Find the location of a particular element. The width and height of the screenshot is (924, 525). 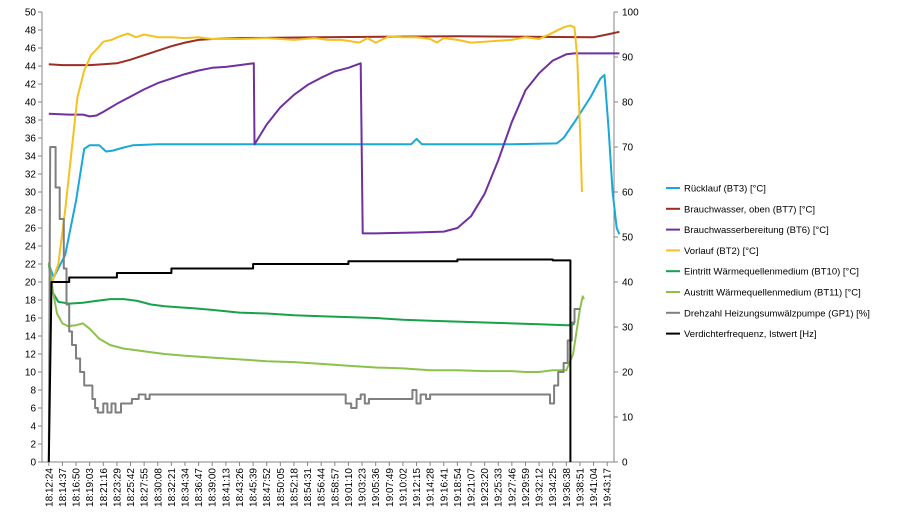

left-tick-label: 40 is located at coordinates (31, 103).